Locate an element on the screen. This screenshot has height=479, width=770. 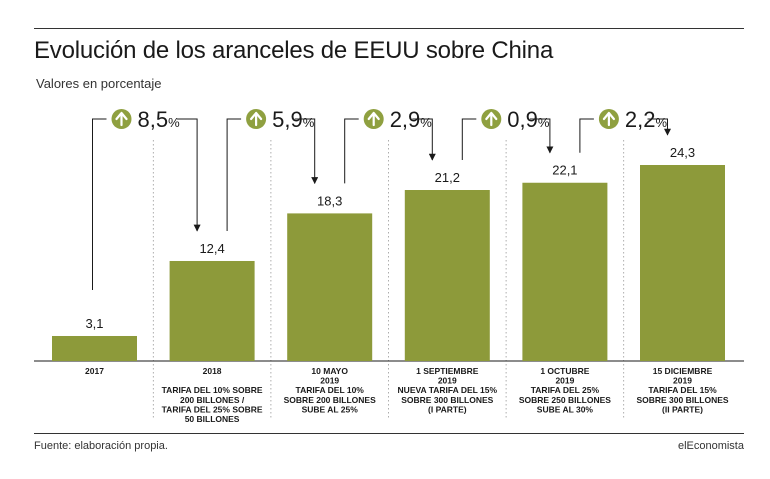
category-label: SUBE AL 25% is located at coordinates (330, 409).